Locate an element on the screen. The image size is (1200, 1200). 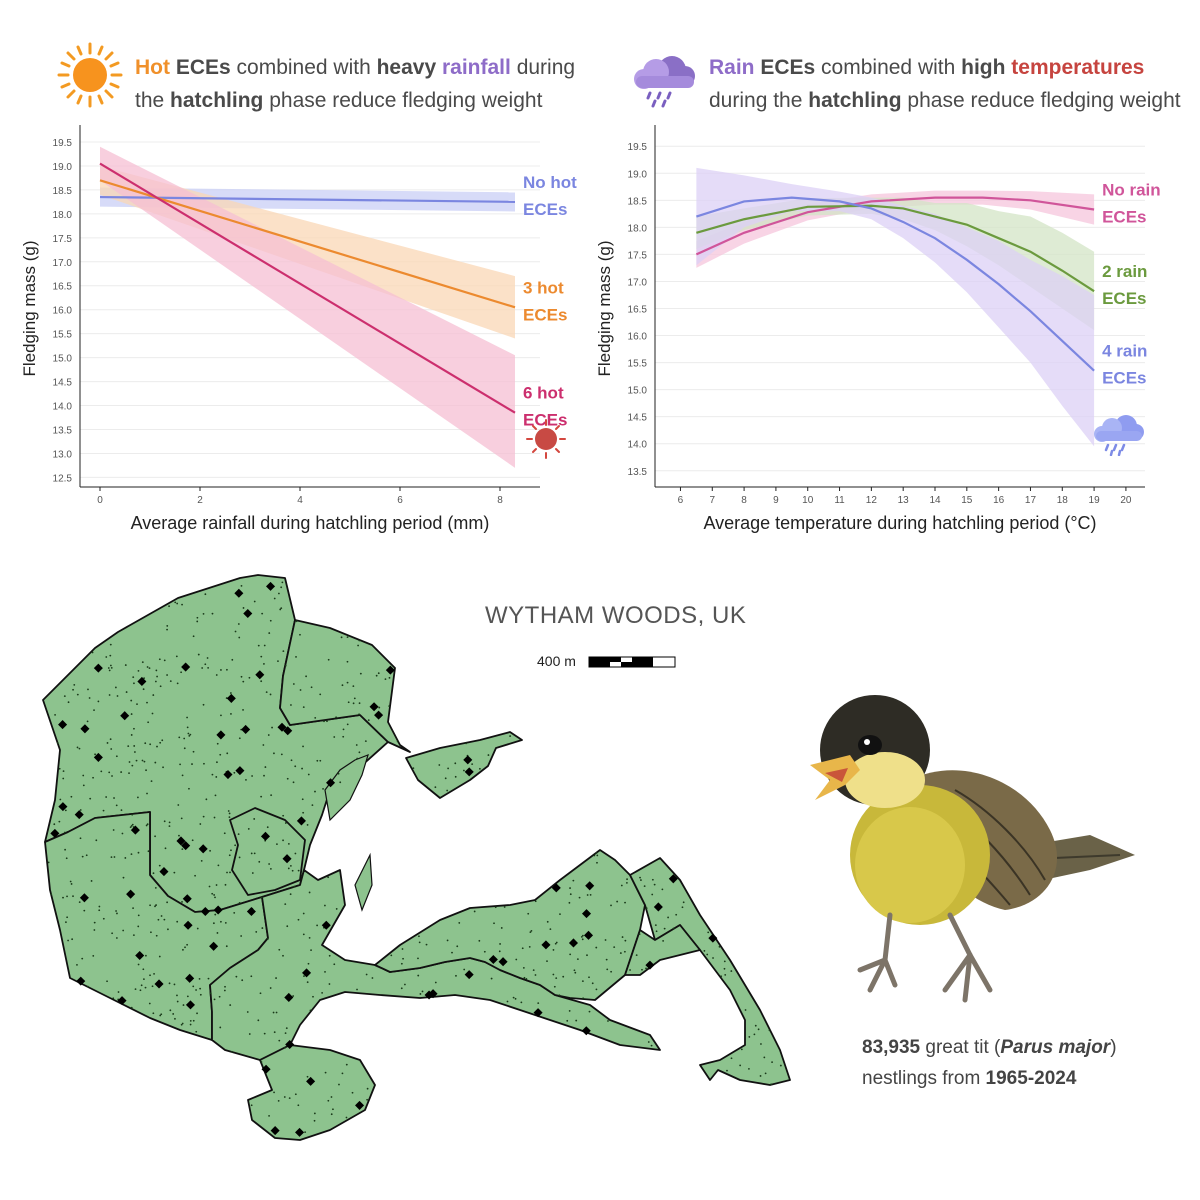
headline-word: during is located at coordinates (543, 67).